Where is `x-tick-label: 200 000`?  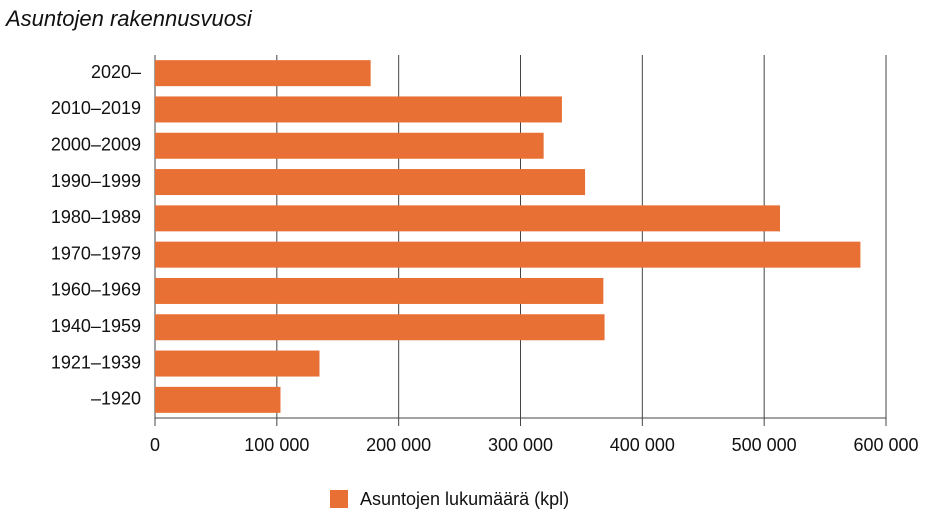
x-tick-label: 200 000 is located at coordinates (398, 445).